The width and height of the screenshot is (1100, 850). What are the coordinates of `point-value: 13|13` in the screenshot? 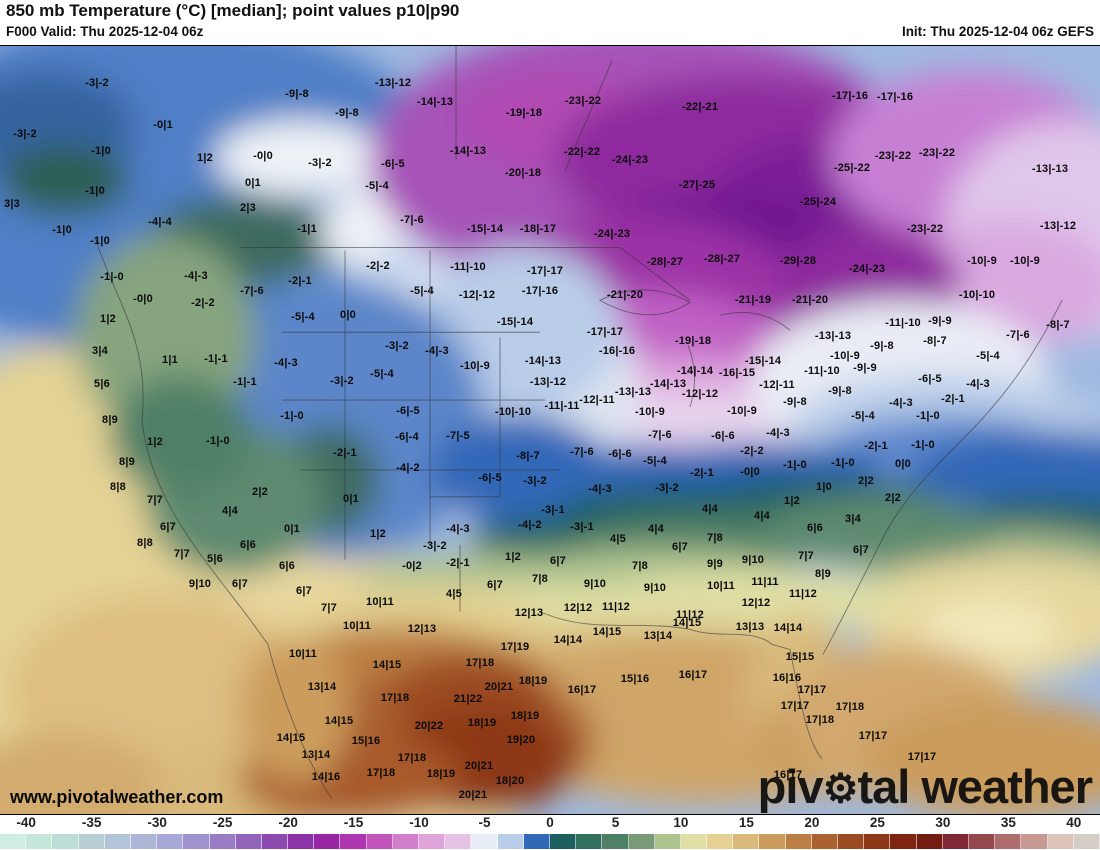 It's located at (750, 627).